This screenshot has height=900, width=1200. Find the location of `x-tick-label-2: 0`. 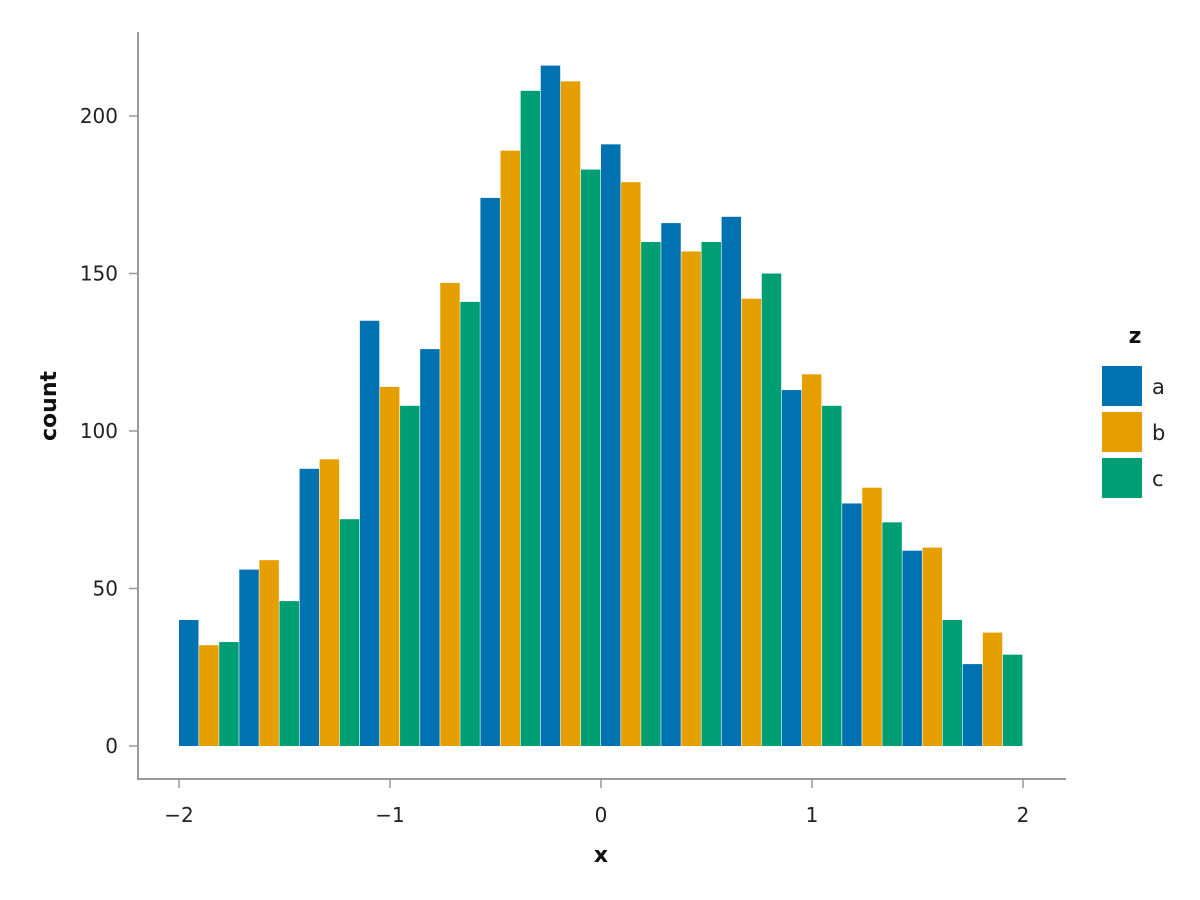

x-tick-label-2: 0 is located at coordinates (601, 815).